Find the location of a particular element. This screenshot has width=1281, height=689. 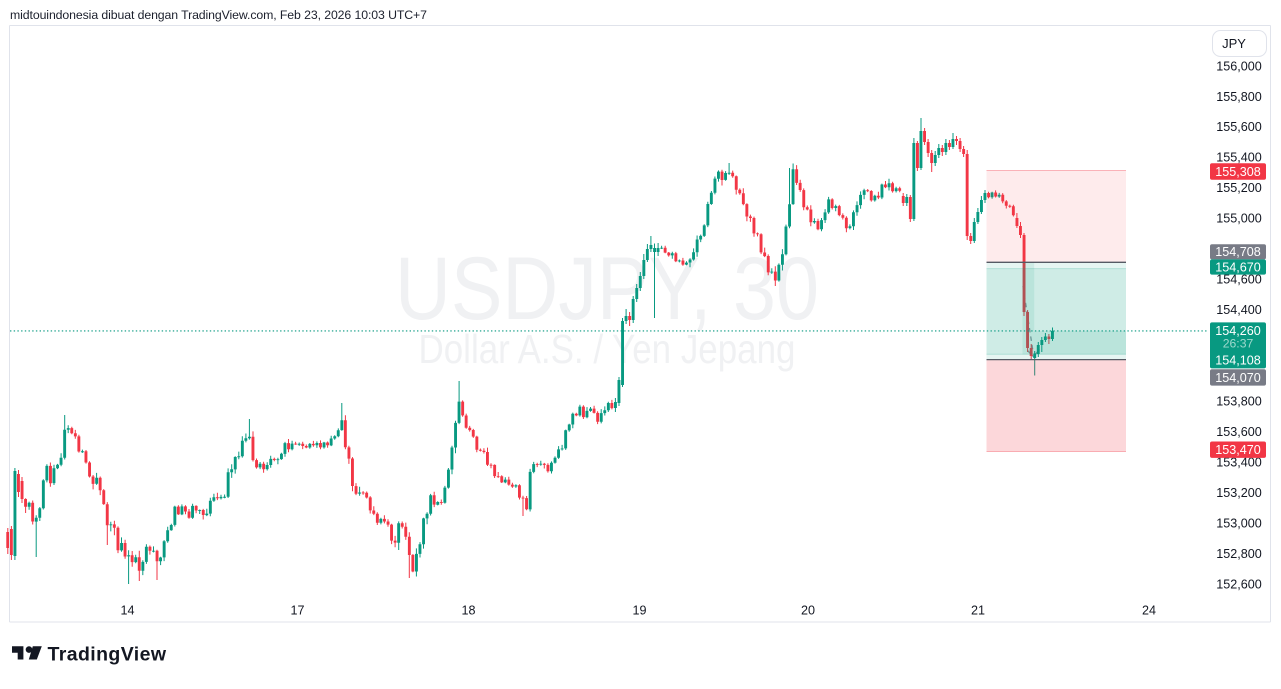

svg-text: 155,400 is located at coordinates (1239, 158).